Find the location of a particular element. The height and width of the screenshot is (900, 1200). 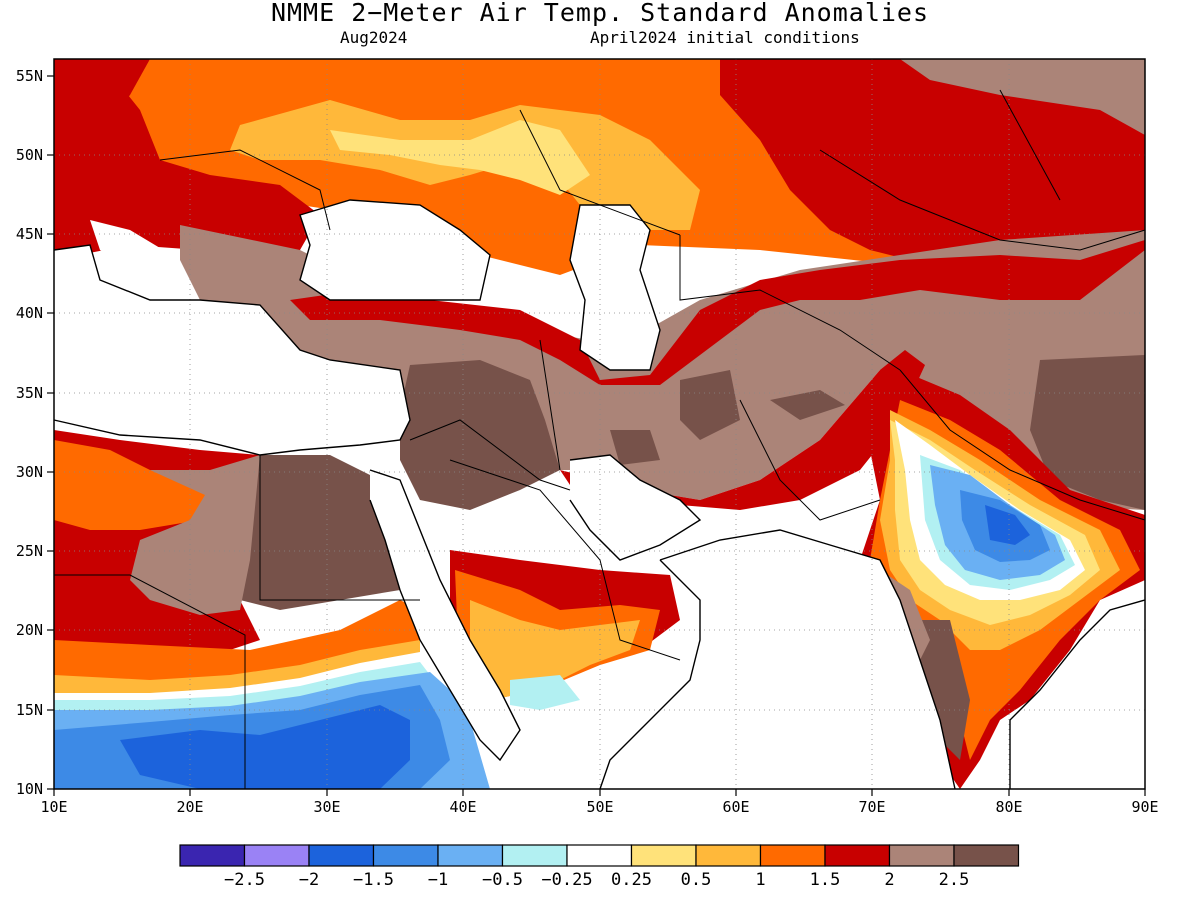

field-europe-red is located at coordinates (187, 172).